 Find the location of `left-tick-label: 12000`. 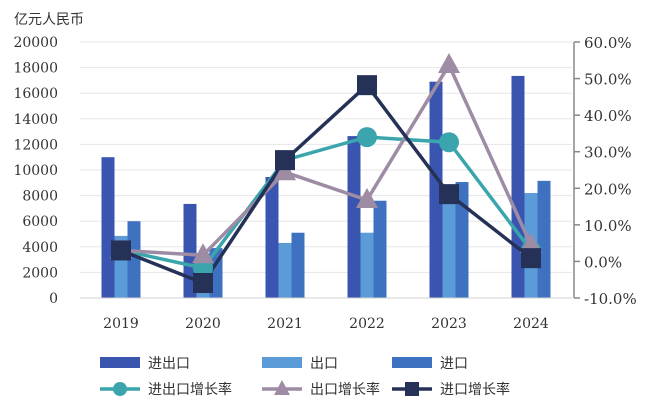

left-tick-label: 12000 is located at coordinates (35, 145).